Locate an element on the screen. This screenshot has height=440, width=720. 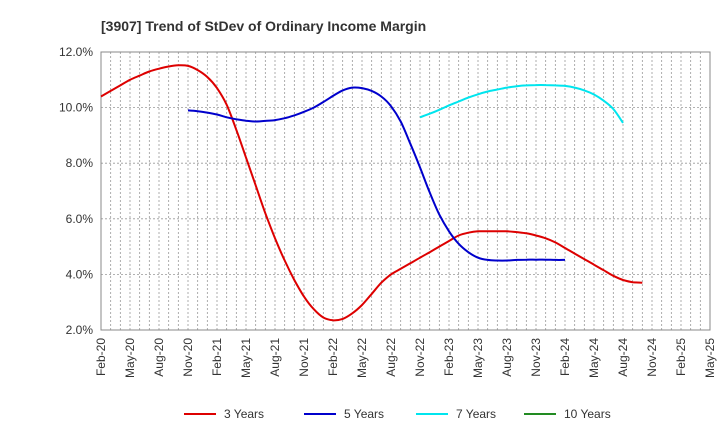
x-tick-label: Feb-23 is located at coordinates (449, 357).